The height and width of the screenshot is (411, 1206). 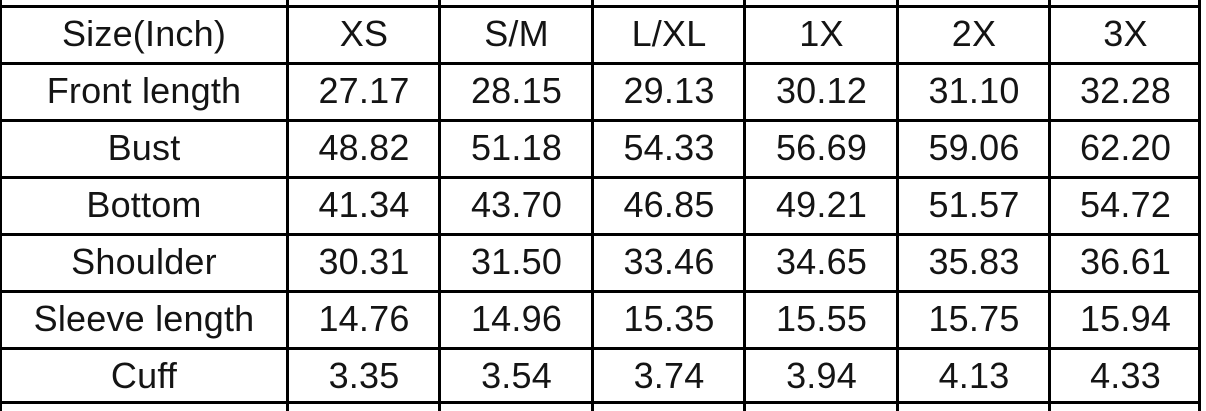 I want to click on value-cell: 4.13, so click(x=974, y=375).